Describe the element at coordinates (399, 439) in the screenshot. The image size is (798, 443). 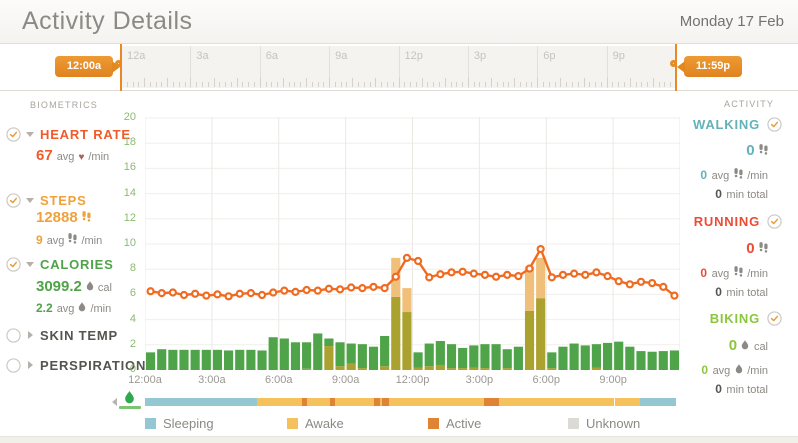
I see `footer-strip` at that location.